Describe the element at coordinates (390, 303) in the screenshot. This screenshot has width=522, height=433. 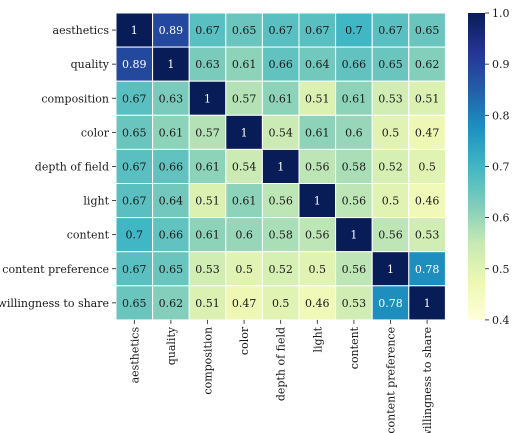
I see `cell-value-label: 0.78` at that location.